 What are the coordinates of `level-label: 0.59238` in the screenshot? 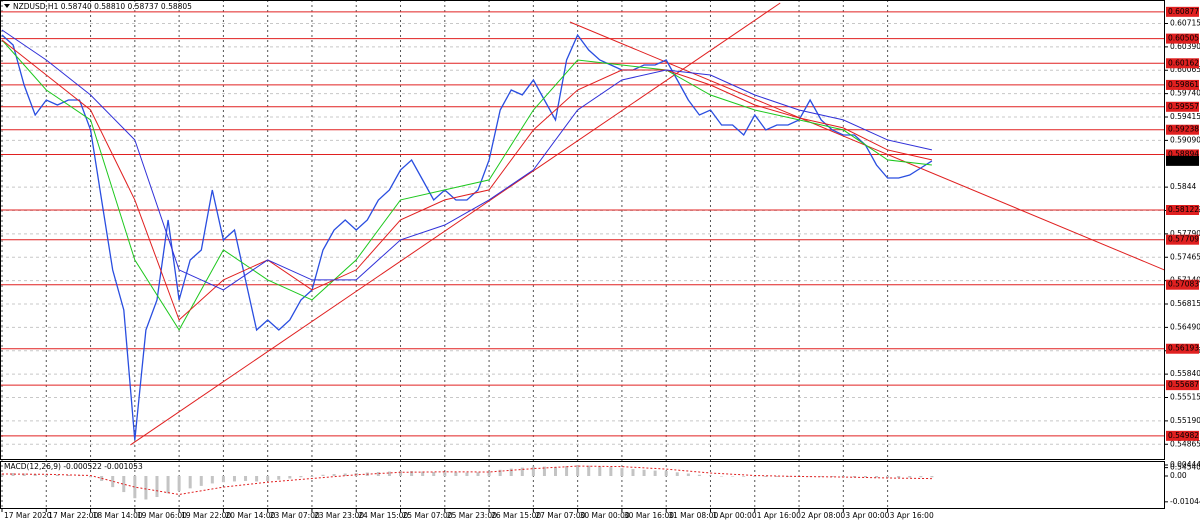 It's located at (1183, 129).